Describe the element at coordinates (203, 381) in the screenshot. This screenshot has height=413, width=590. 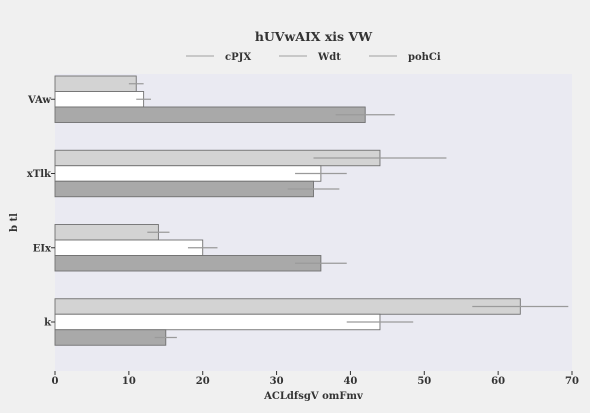
I see `x-tick-label-2: 20` at that location.